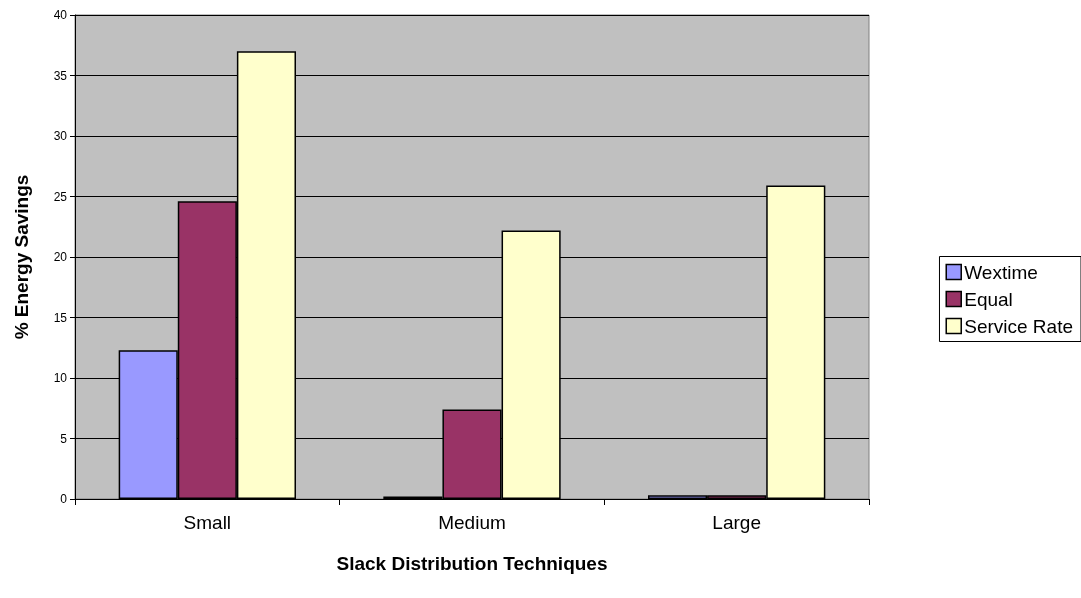 This screenshot has height=598, width=1081. I want to click on y-tick-label: 30, so click(60, 136).